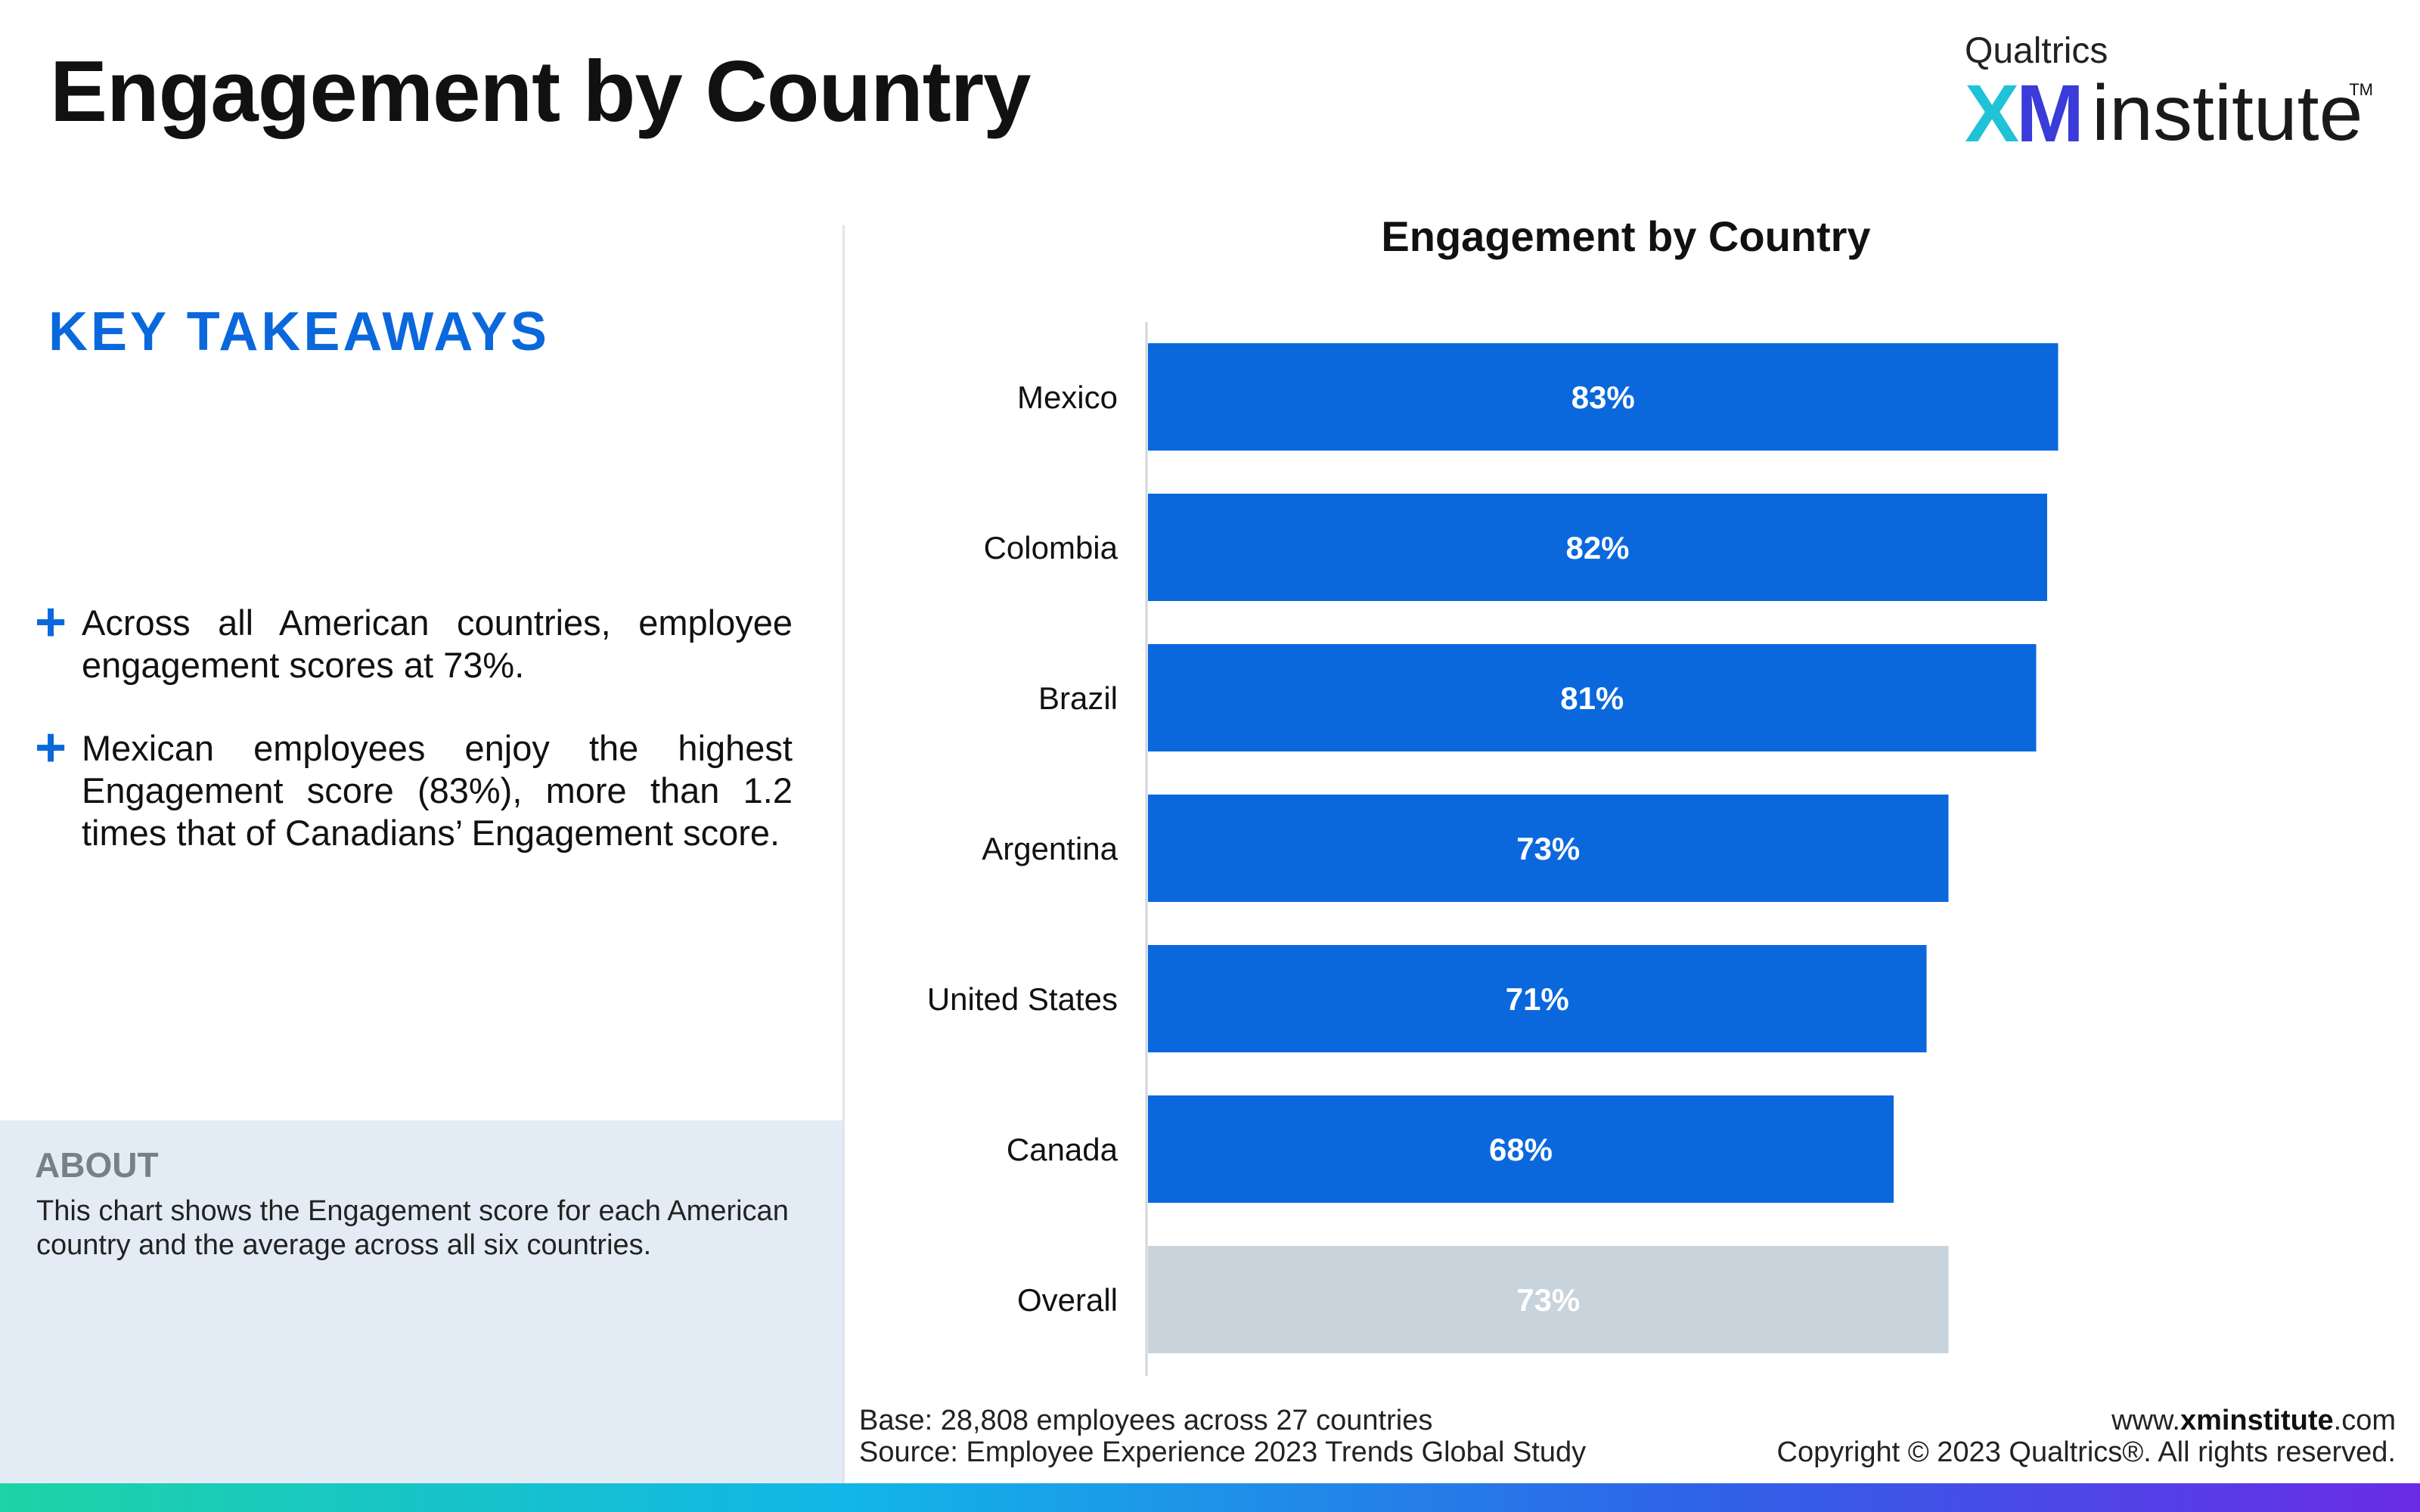 The image size is (2420, 1512). I want to click on value-label: 83%, so click(1603, 398).